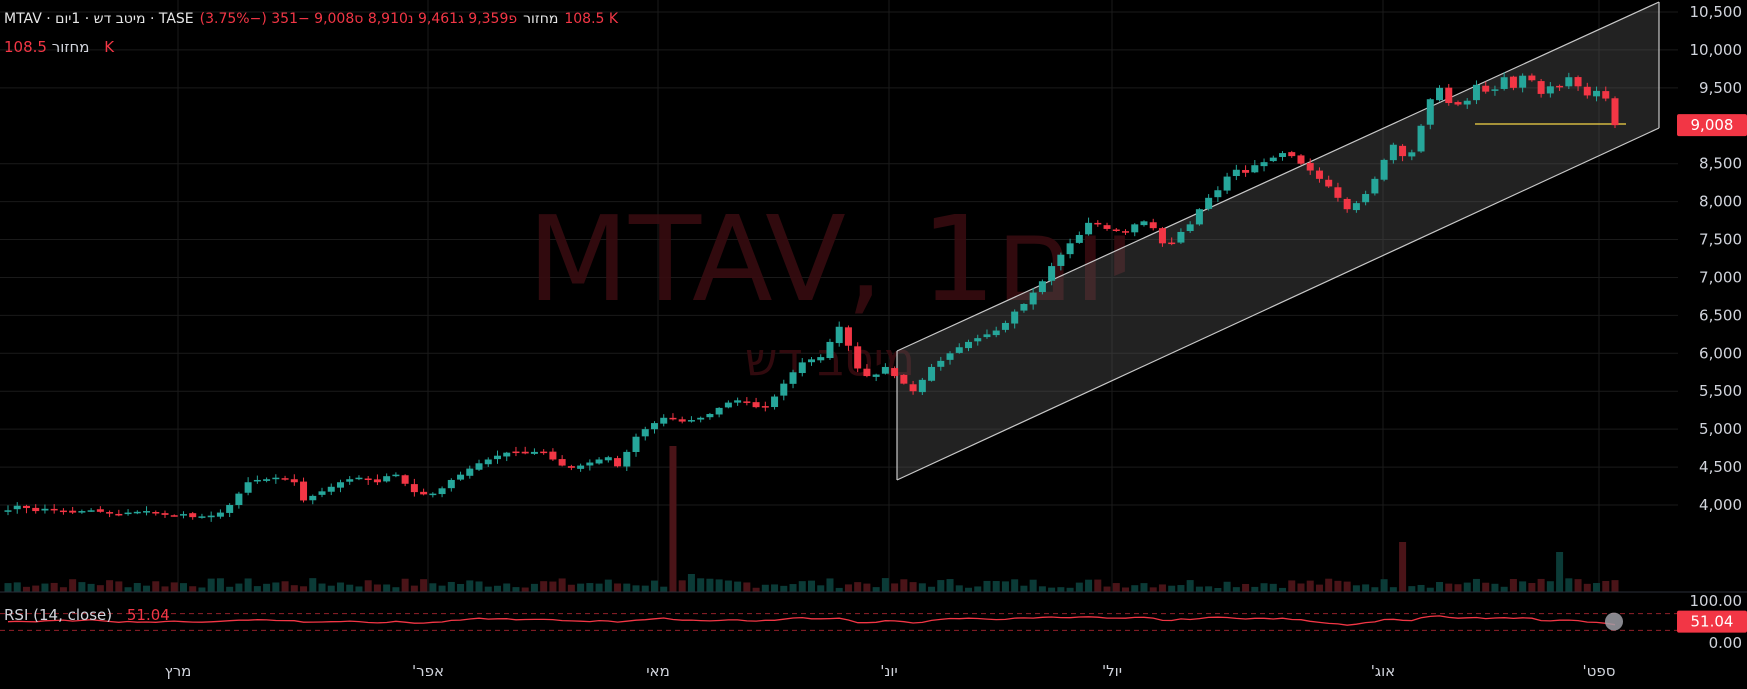 The image size is (1747, 689). I want to click on header-volume-label: מחזור, so click(541, 19).